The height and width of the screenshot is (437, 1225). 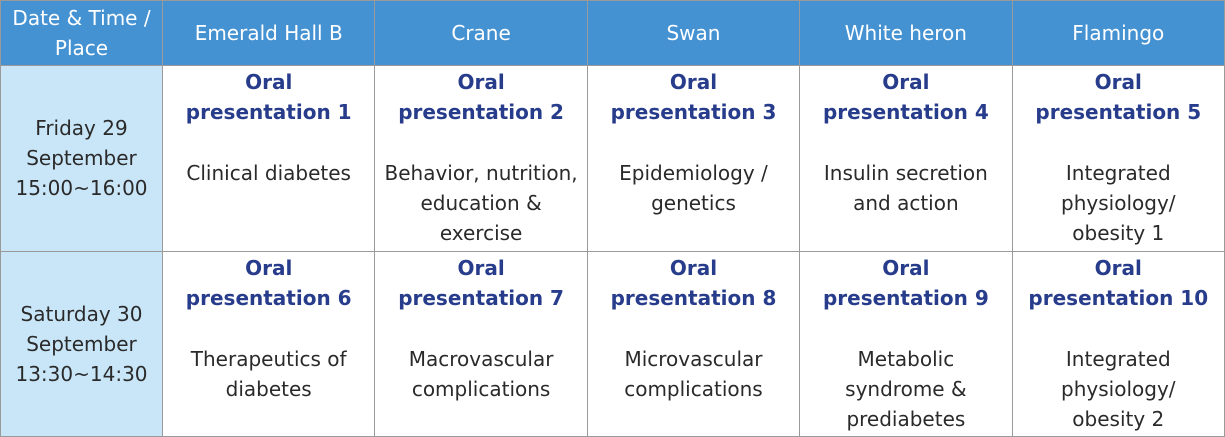 What do you see at coordinates (268, 97) in the screenshot?
I see `session-title: Oral presentation 1` at bounding box center [268, 97].